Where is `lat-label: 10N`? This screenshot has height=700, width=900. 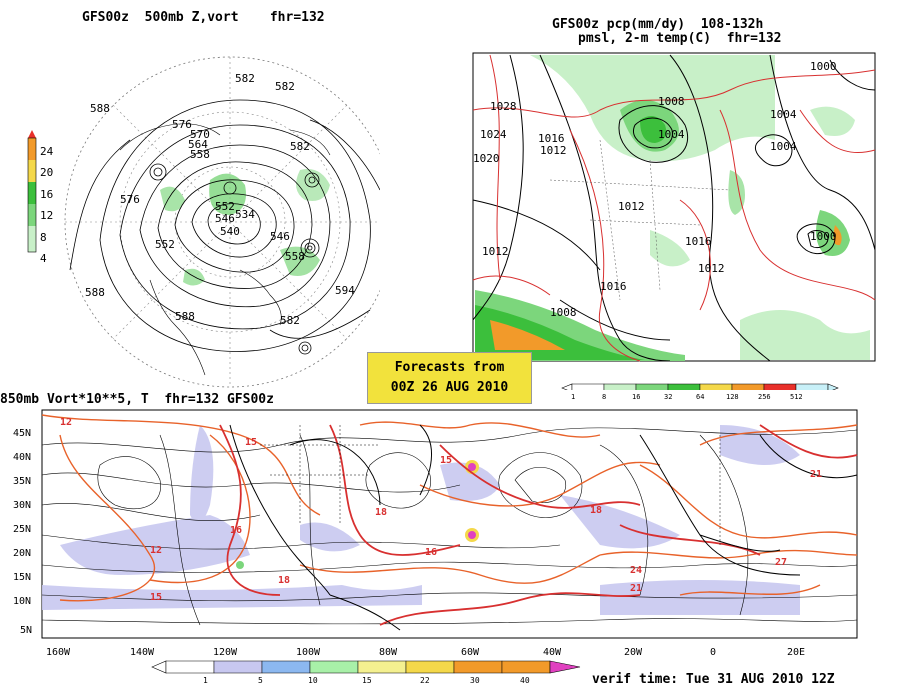
lat-label: 10N is located at coordinates (22, 601).